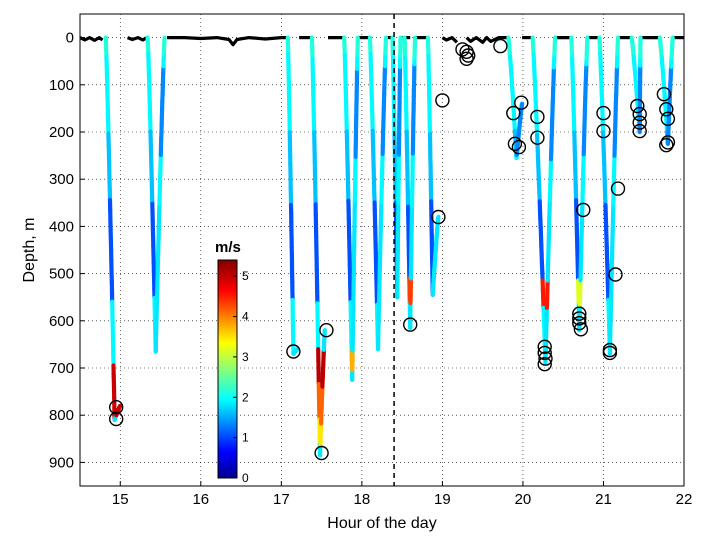 Image resolution: width=704 pixels, height=536 pixels. Describe the element at coordinates (61, 415) in the screenshot. I see `y-tick-label: 800` at that location.